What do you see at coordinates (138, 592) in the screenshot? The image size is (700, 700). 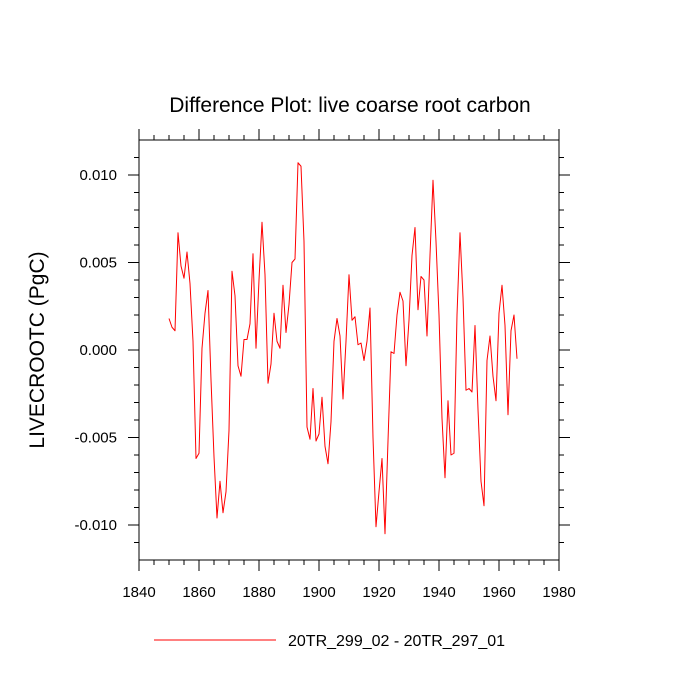 I see `x-tick-label: 1840` at bounding box center [138, 592].